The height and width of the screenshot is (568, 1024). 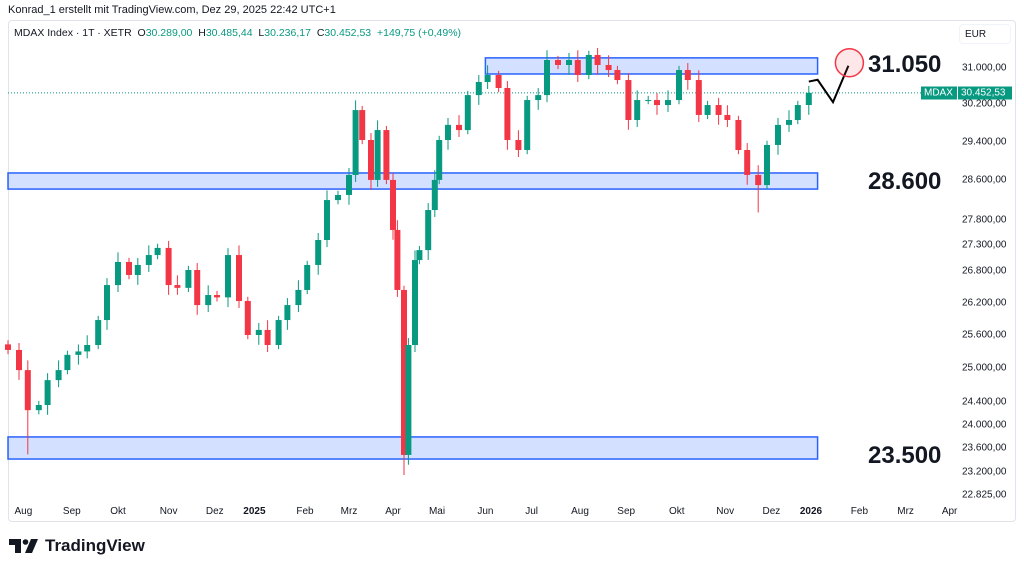 I want to click on close-label: C, so click(x=320, y=33).